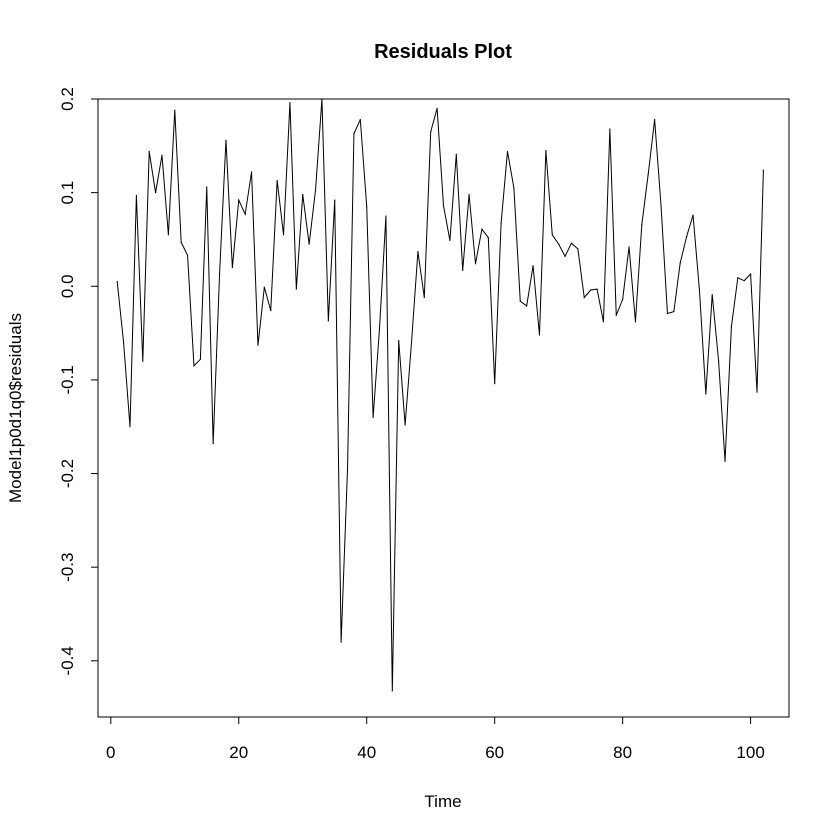 This screenshot has height=840, width=840. Describe the element at coordinates (435, 739) in the screenshot. I see `x-axis: 0 20 40 60 80 100` at that location.